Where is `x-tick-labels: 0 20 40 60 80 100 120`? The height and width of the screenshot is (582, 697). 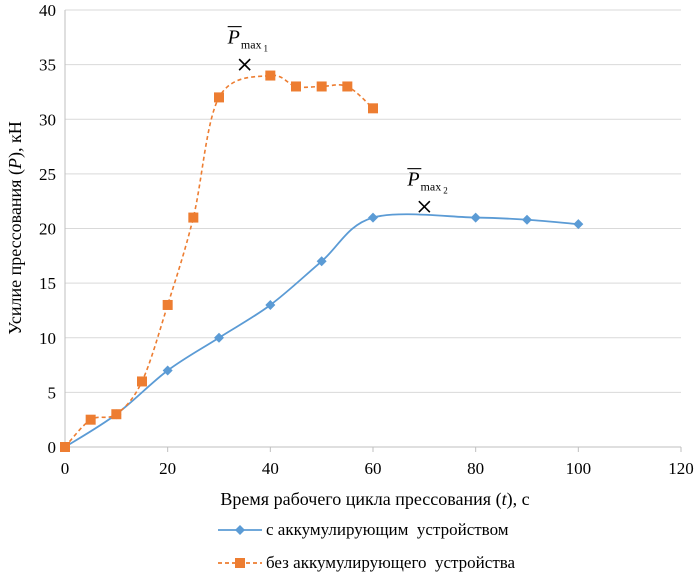
x-tick-labels: 0 20 40 60 80 100 120 is located at coordinates (377, 468).